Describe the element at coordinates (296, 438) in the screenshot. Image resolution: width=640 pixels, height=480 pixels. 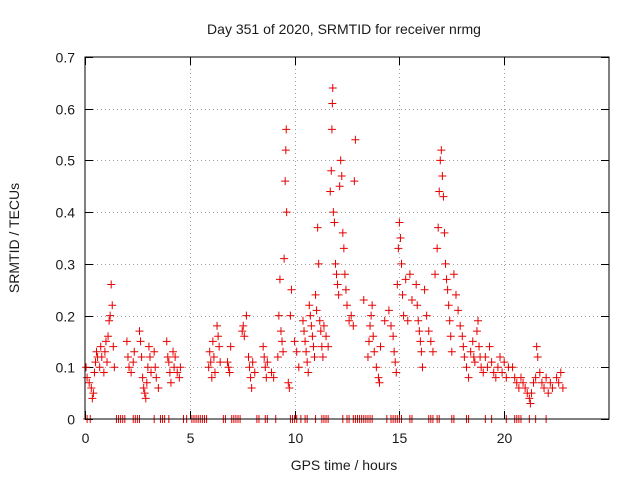
I see `x-tick-label: 10` at that location.